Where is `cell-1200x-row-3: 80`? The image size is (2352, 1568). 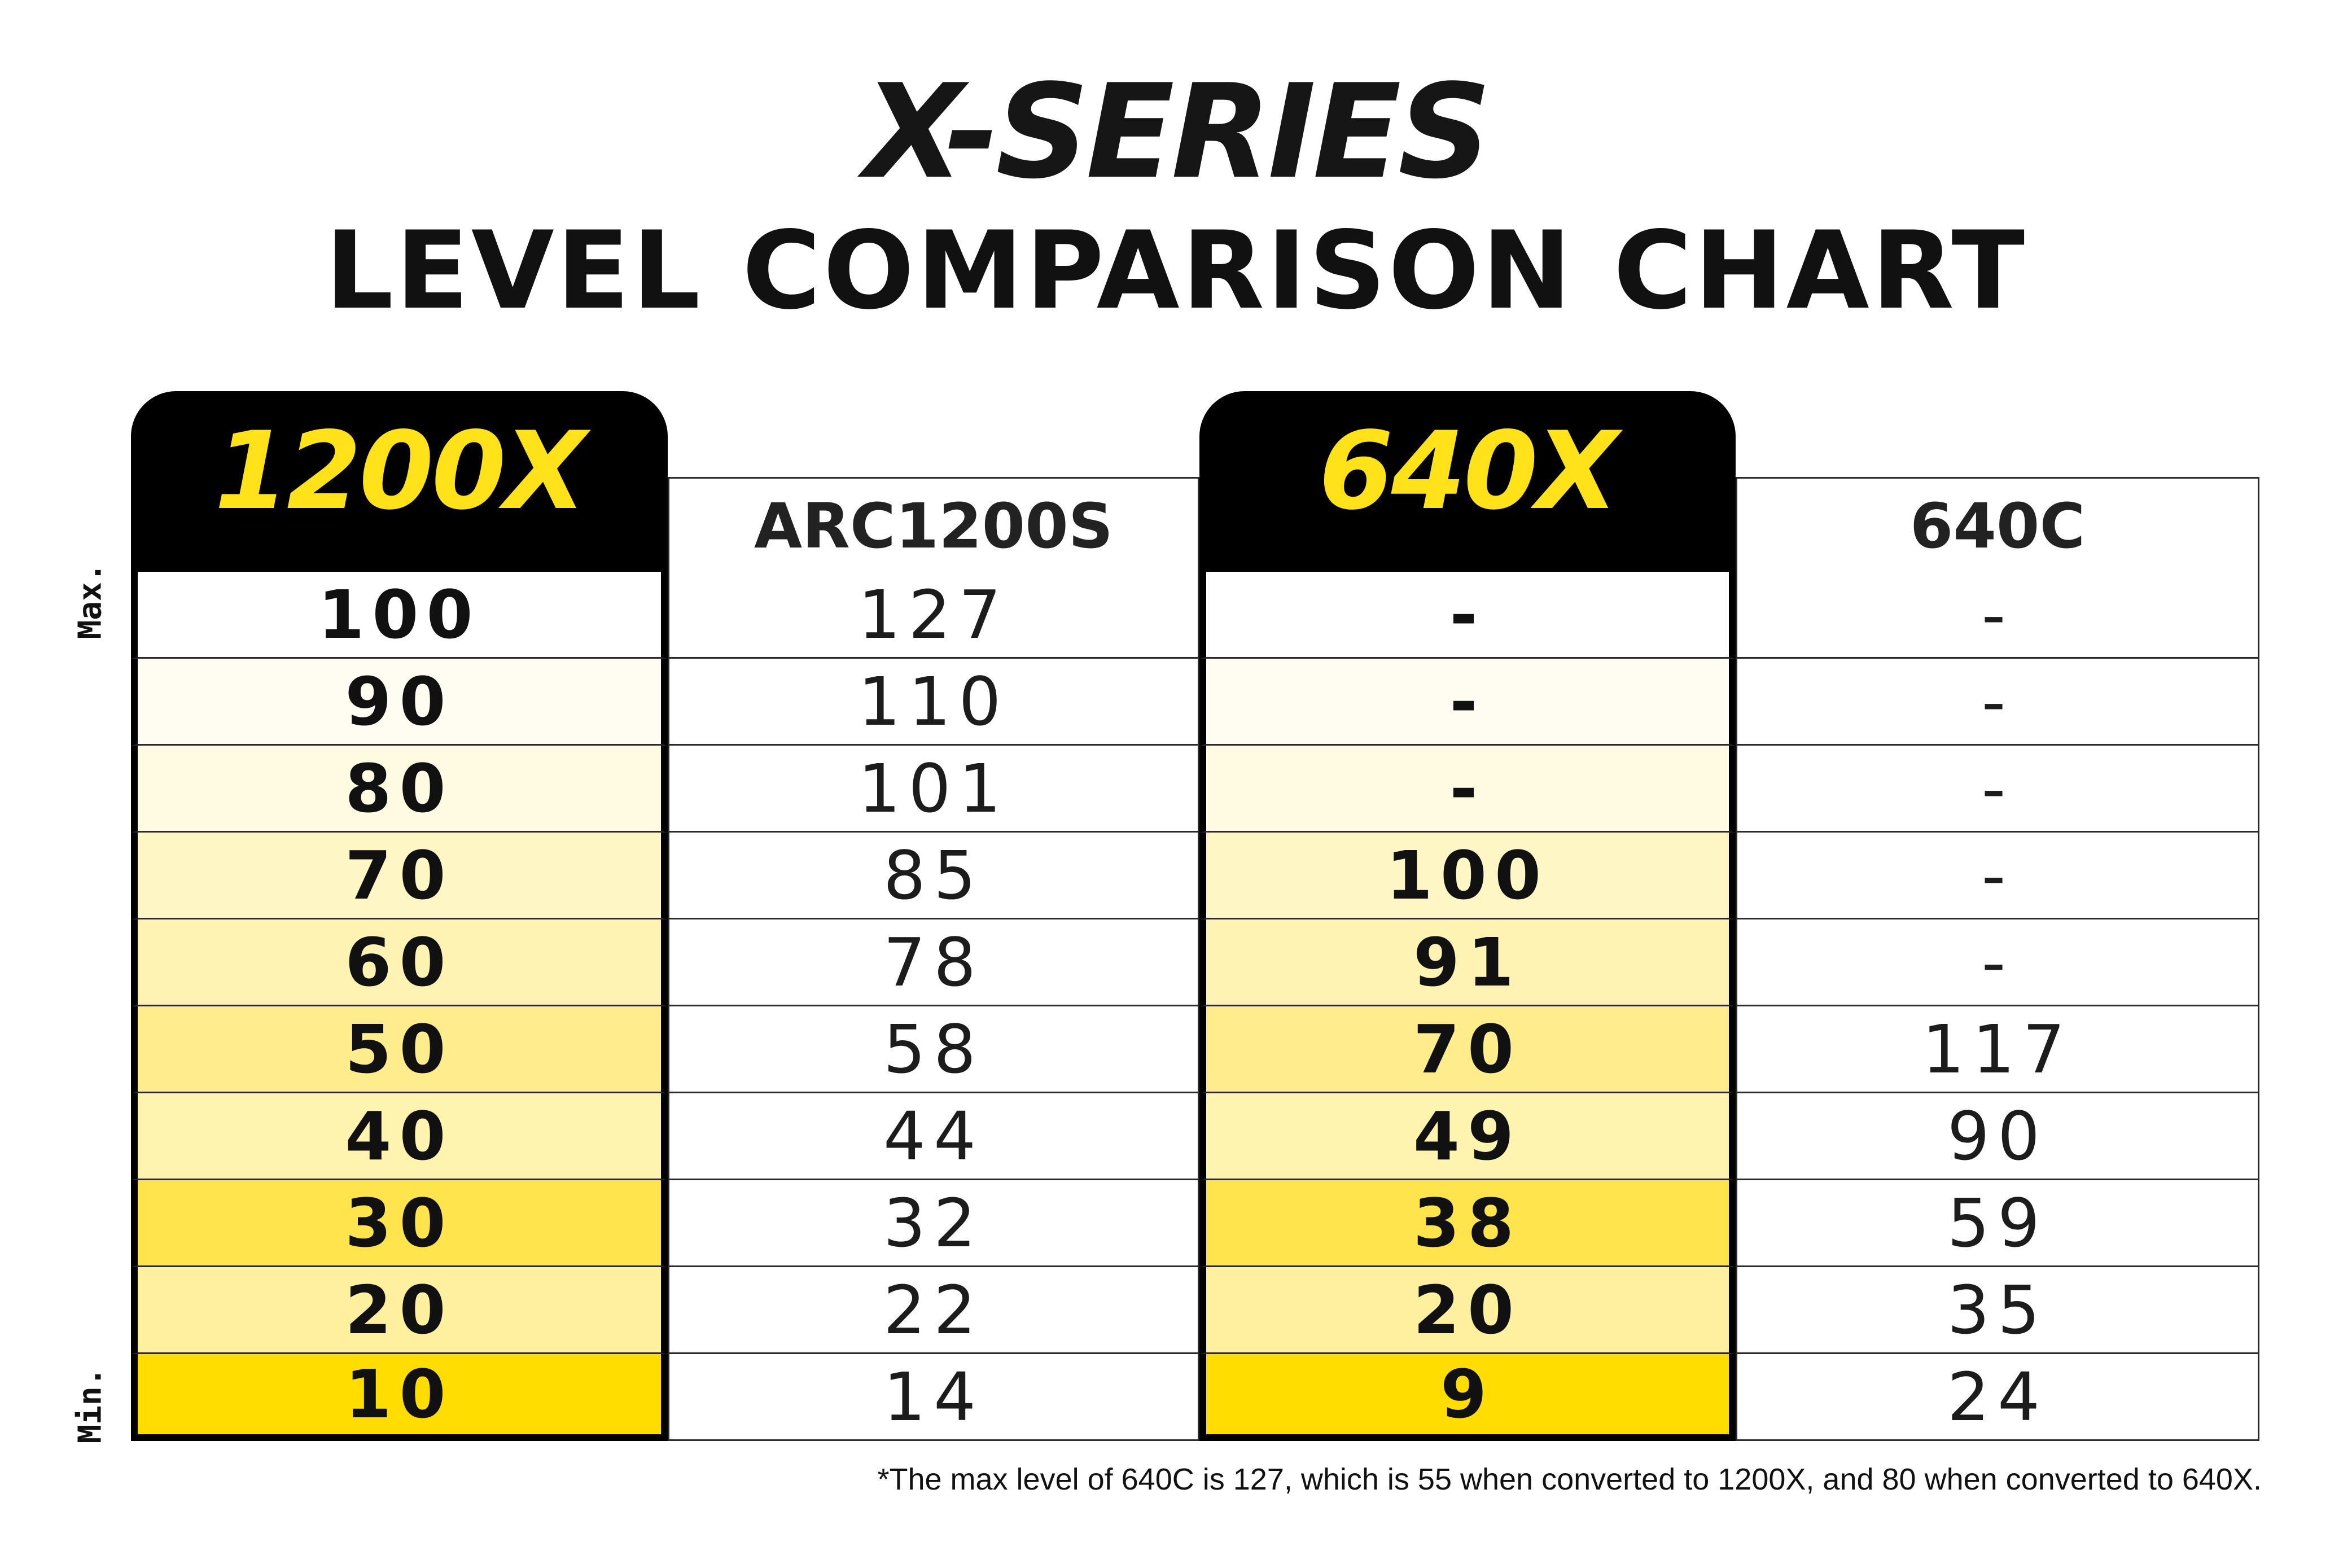
cell-1200x-row-3: 80 is located at coordinates (399, 789).